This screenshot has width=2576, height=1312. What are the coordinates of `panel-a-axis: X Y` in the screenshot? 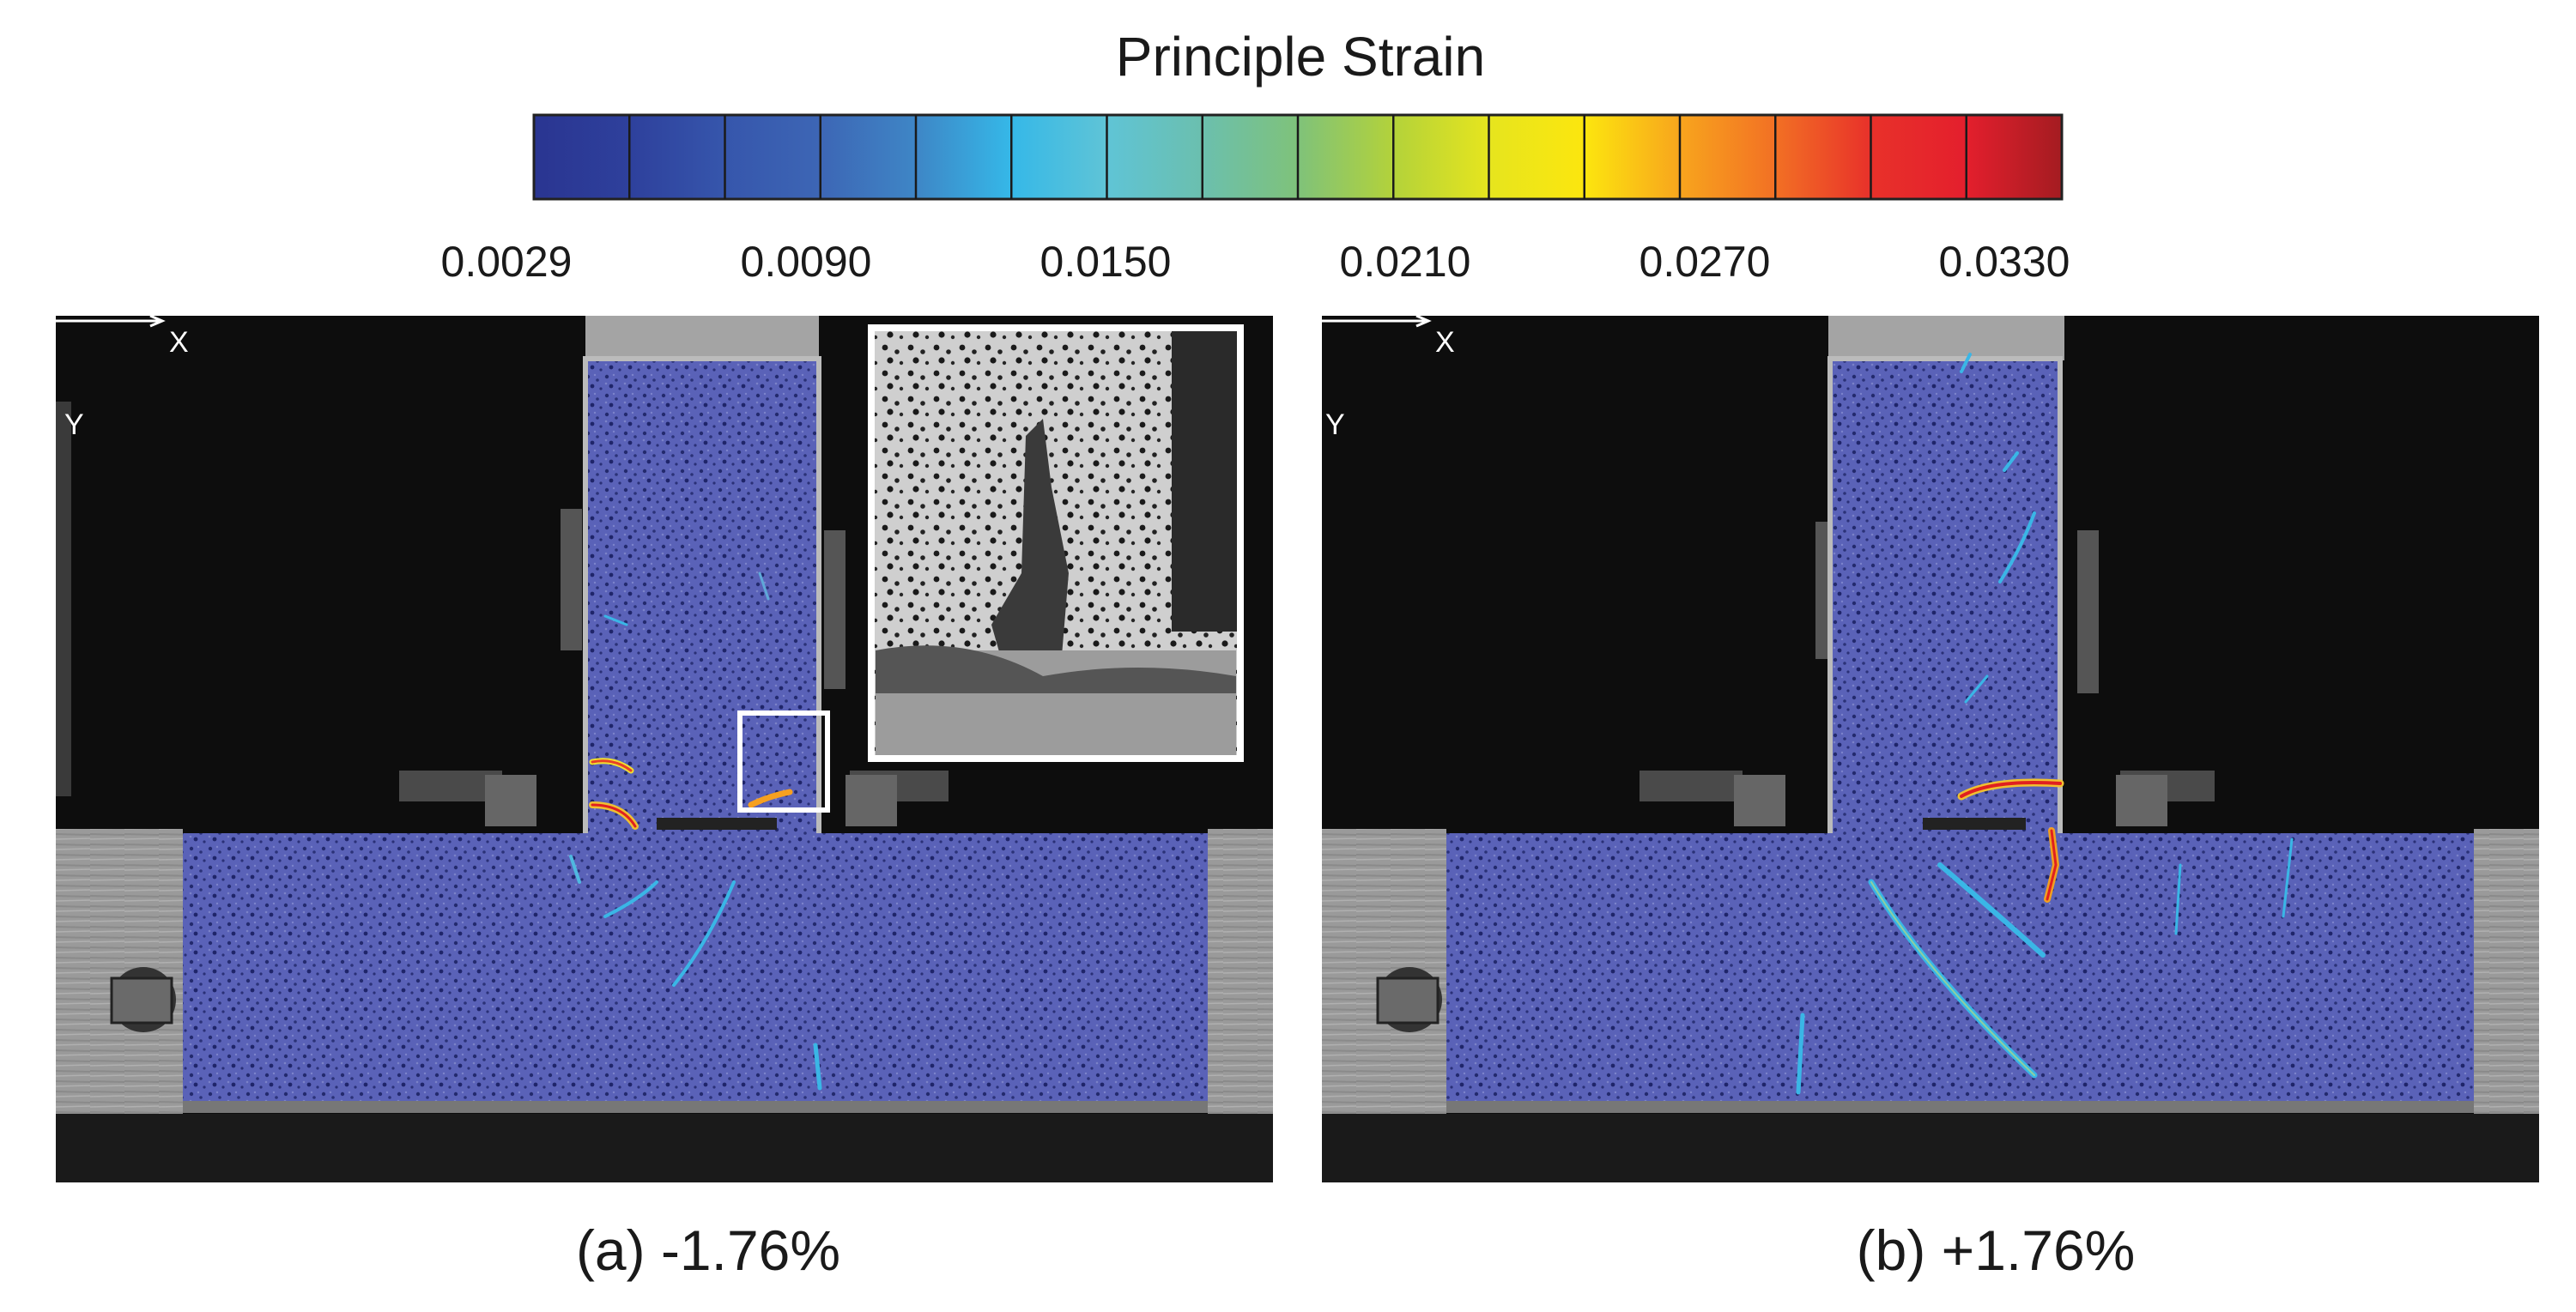 It's located at (122, 377).